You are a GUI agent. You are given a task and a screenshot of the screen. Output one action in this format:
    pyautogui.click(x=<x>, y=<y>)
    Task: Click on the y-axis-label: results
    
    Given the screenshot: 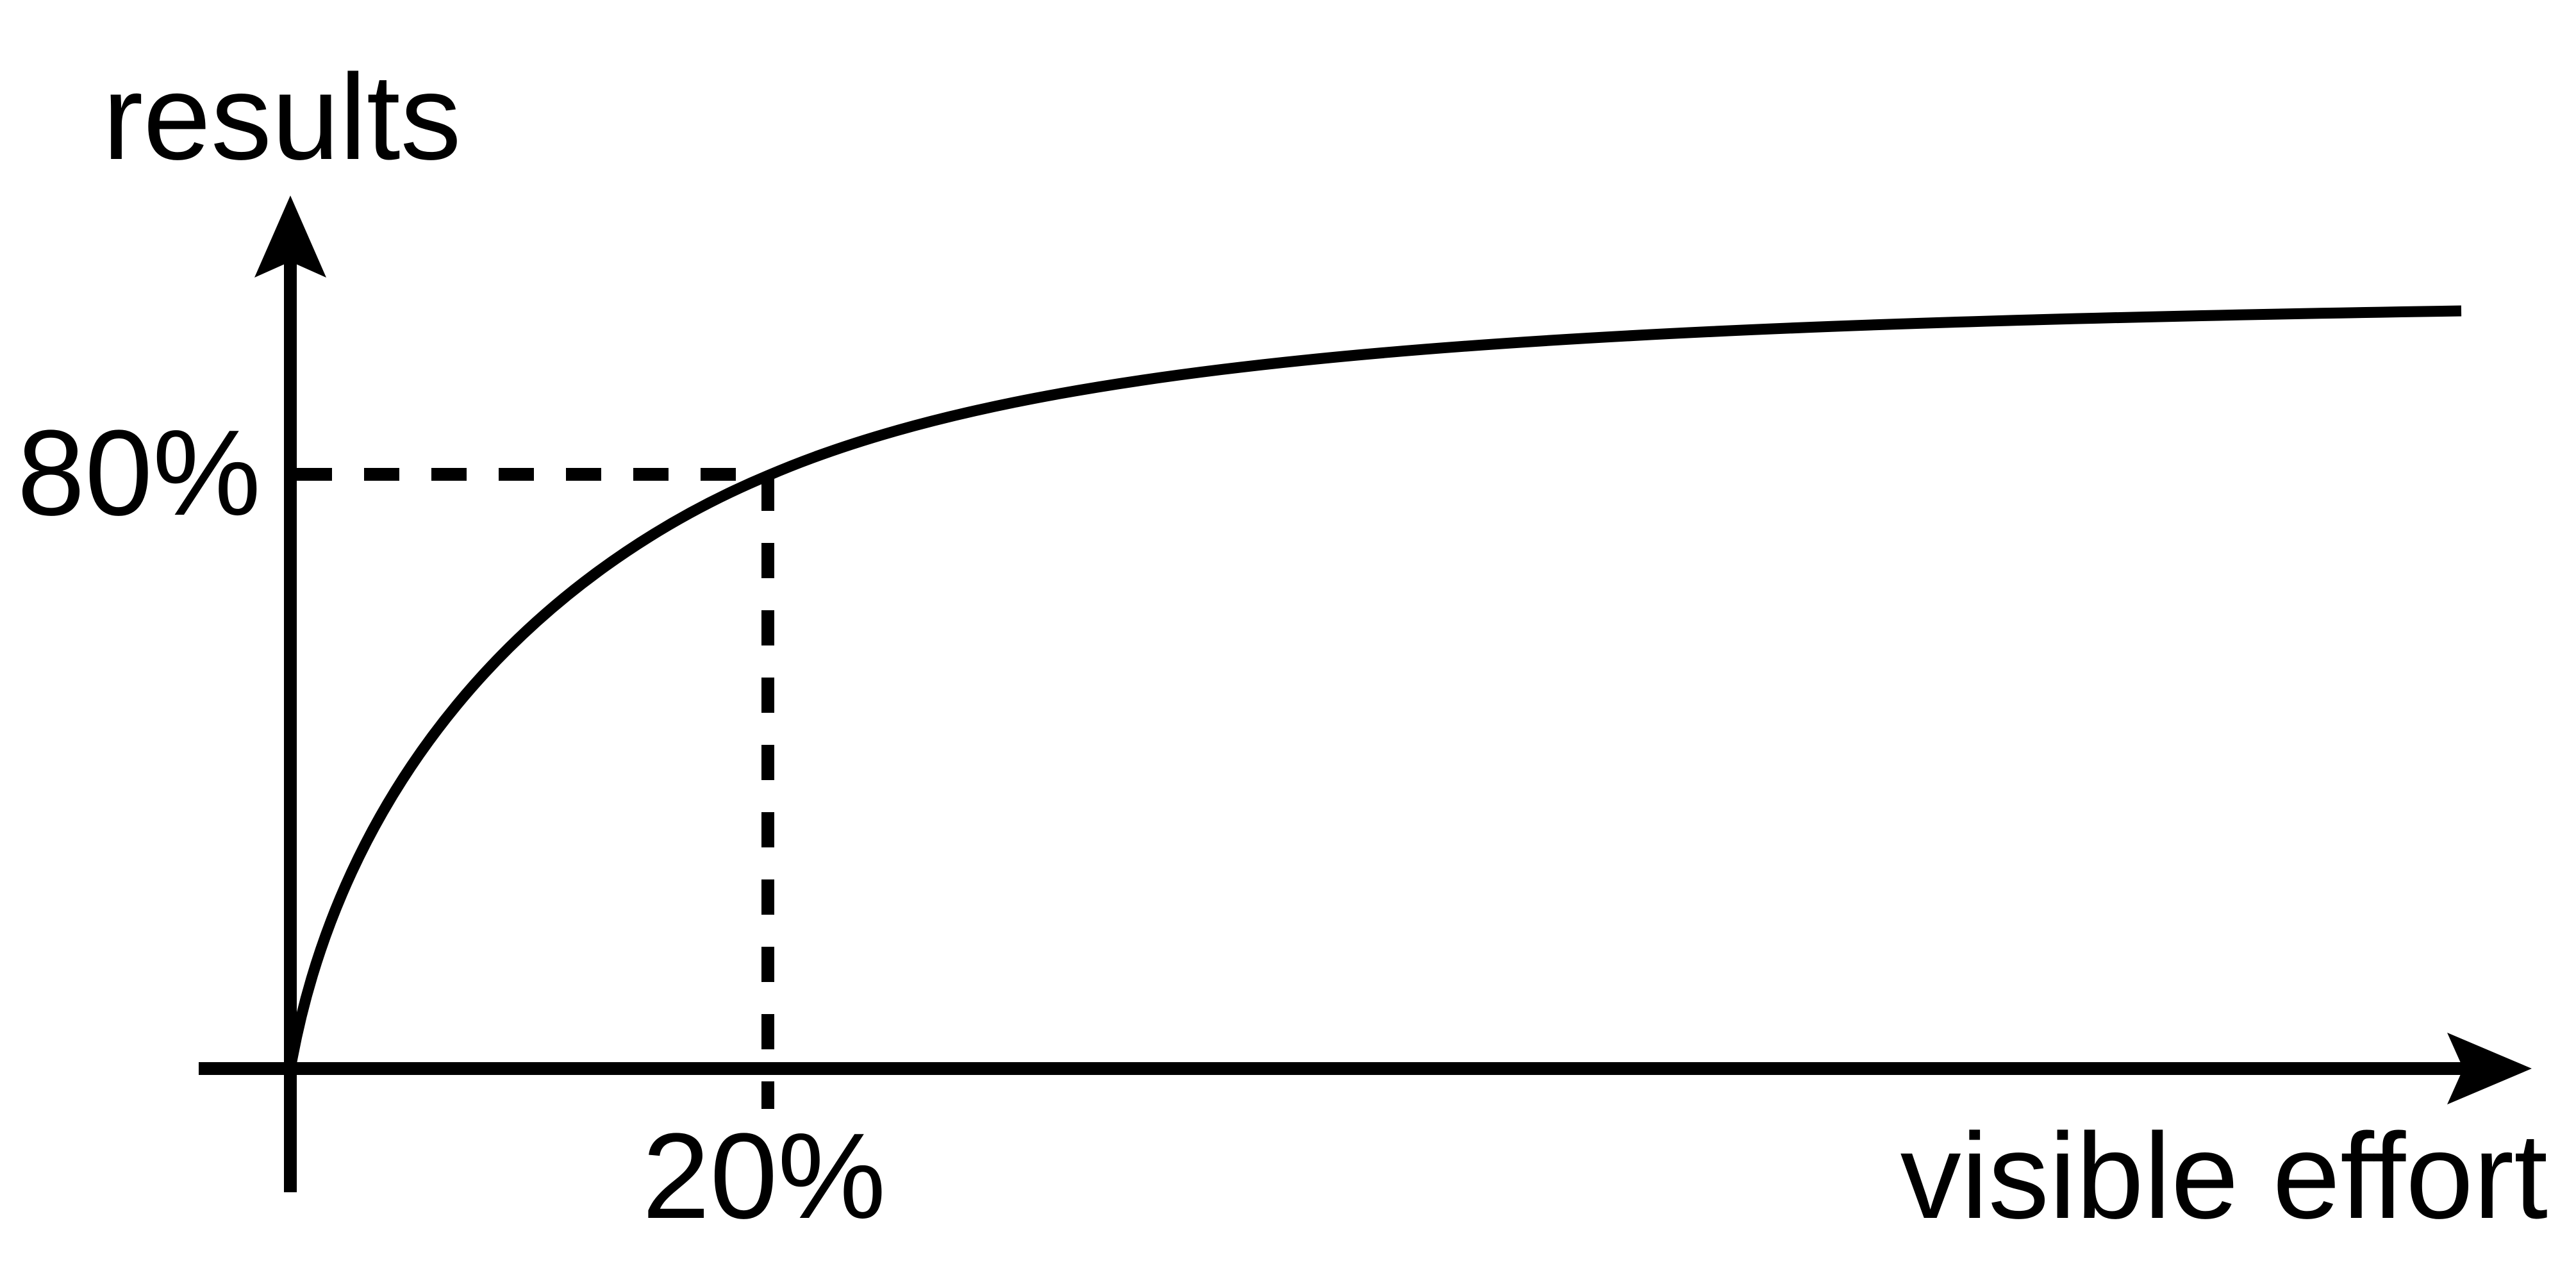 What is the action you would take?
    pyautogui.click(x=282, y=117)
    